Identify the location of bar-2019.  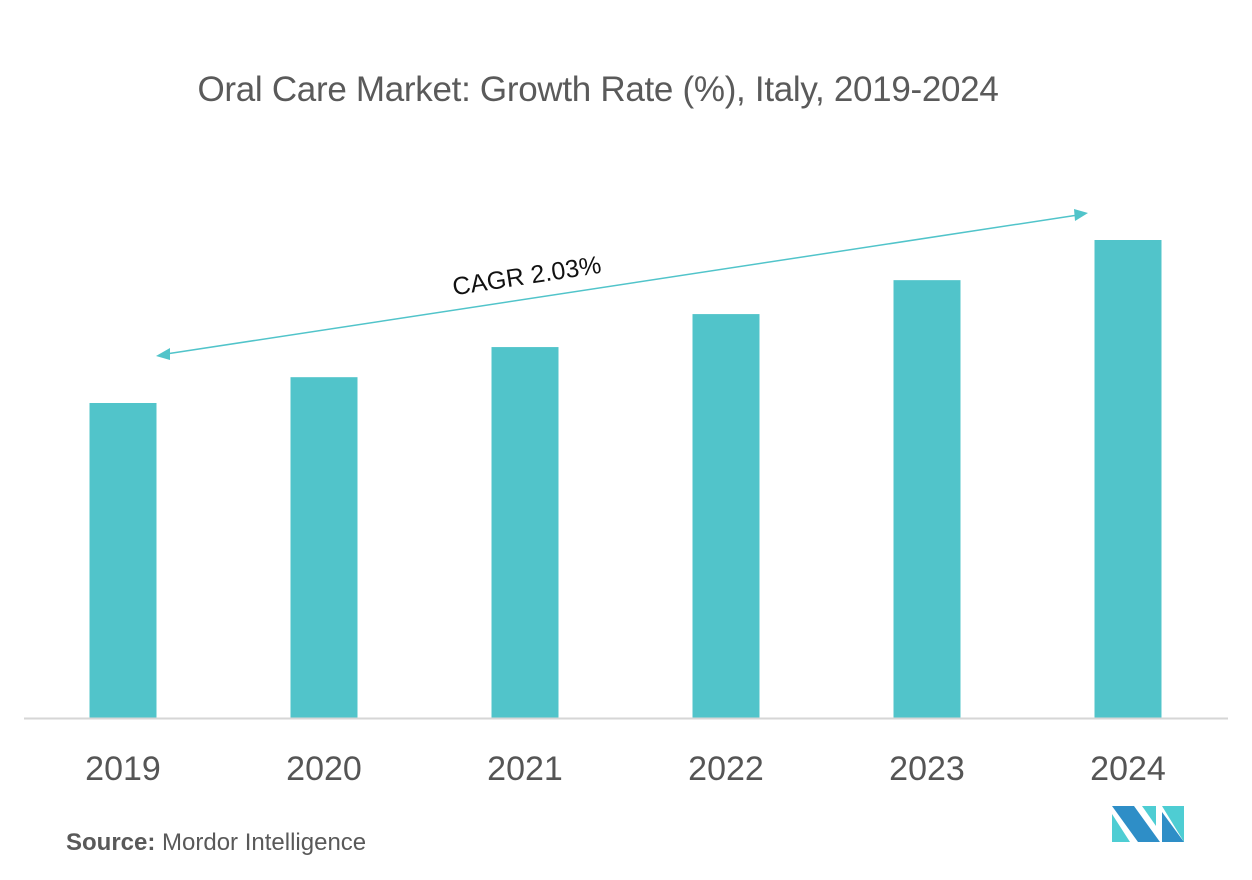
(123, 560).